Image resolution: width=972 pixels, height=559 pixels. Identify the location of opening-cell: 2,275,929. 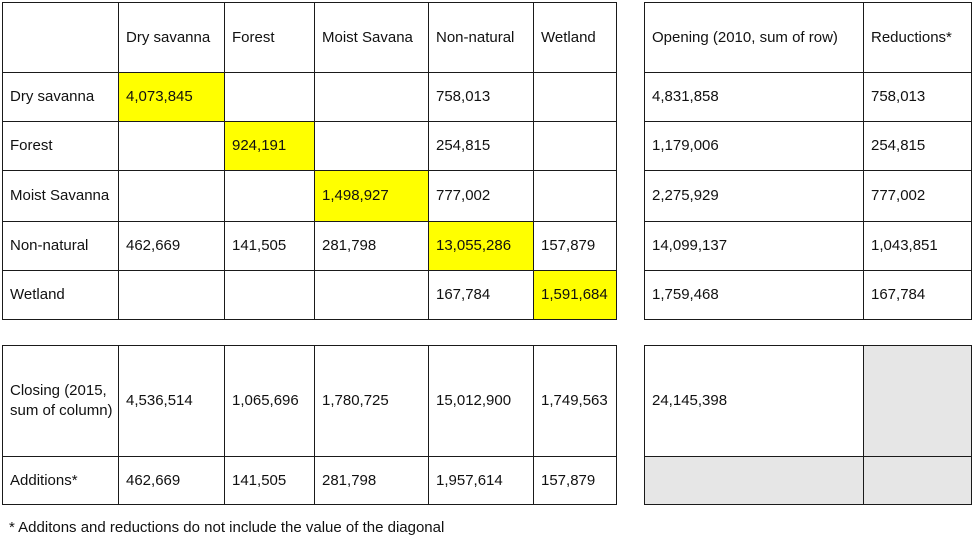
(754, 196).